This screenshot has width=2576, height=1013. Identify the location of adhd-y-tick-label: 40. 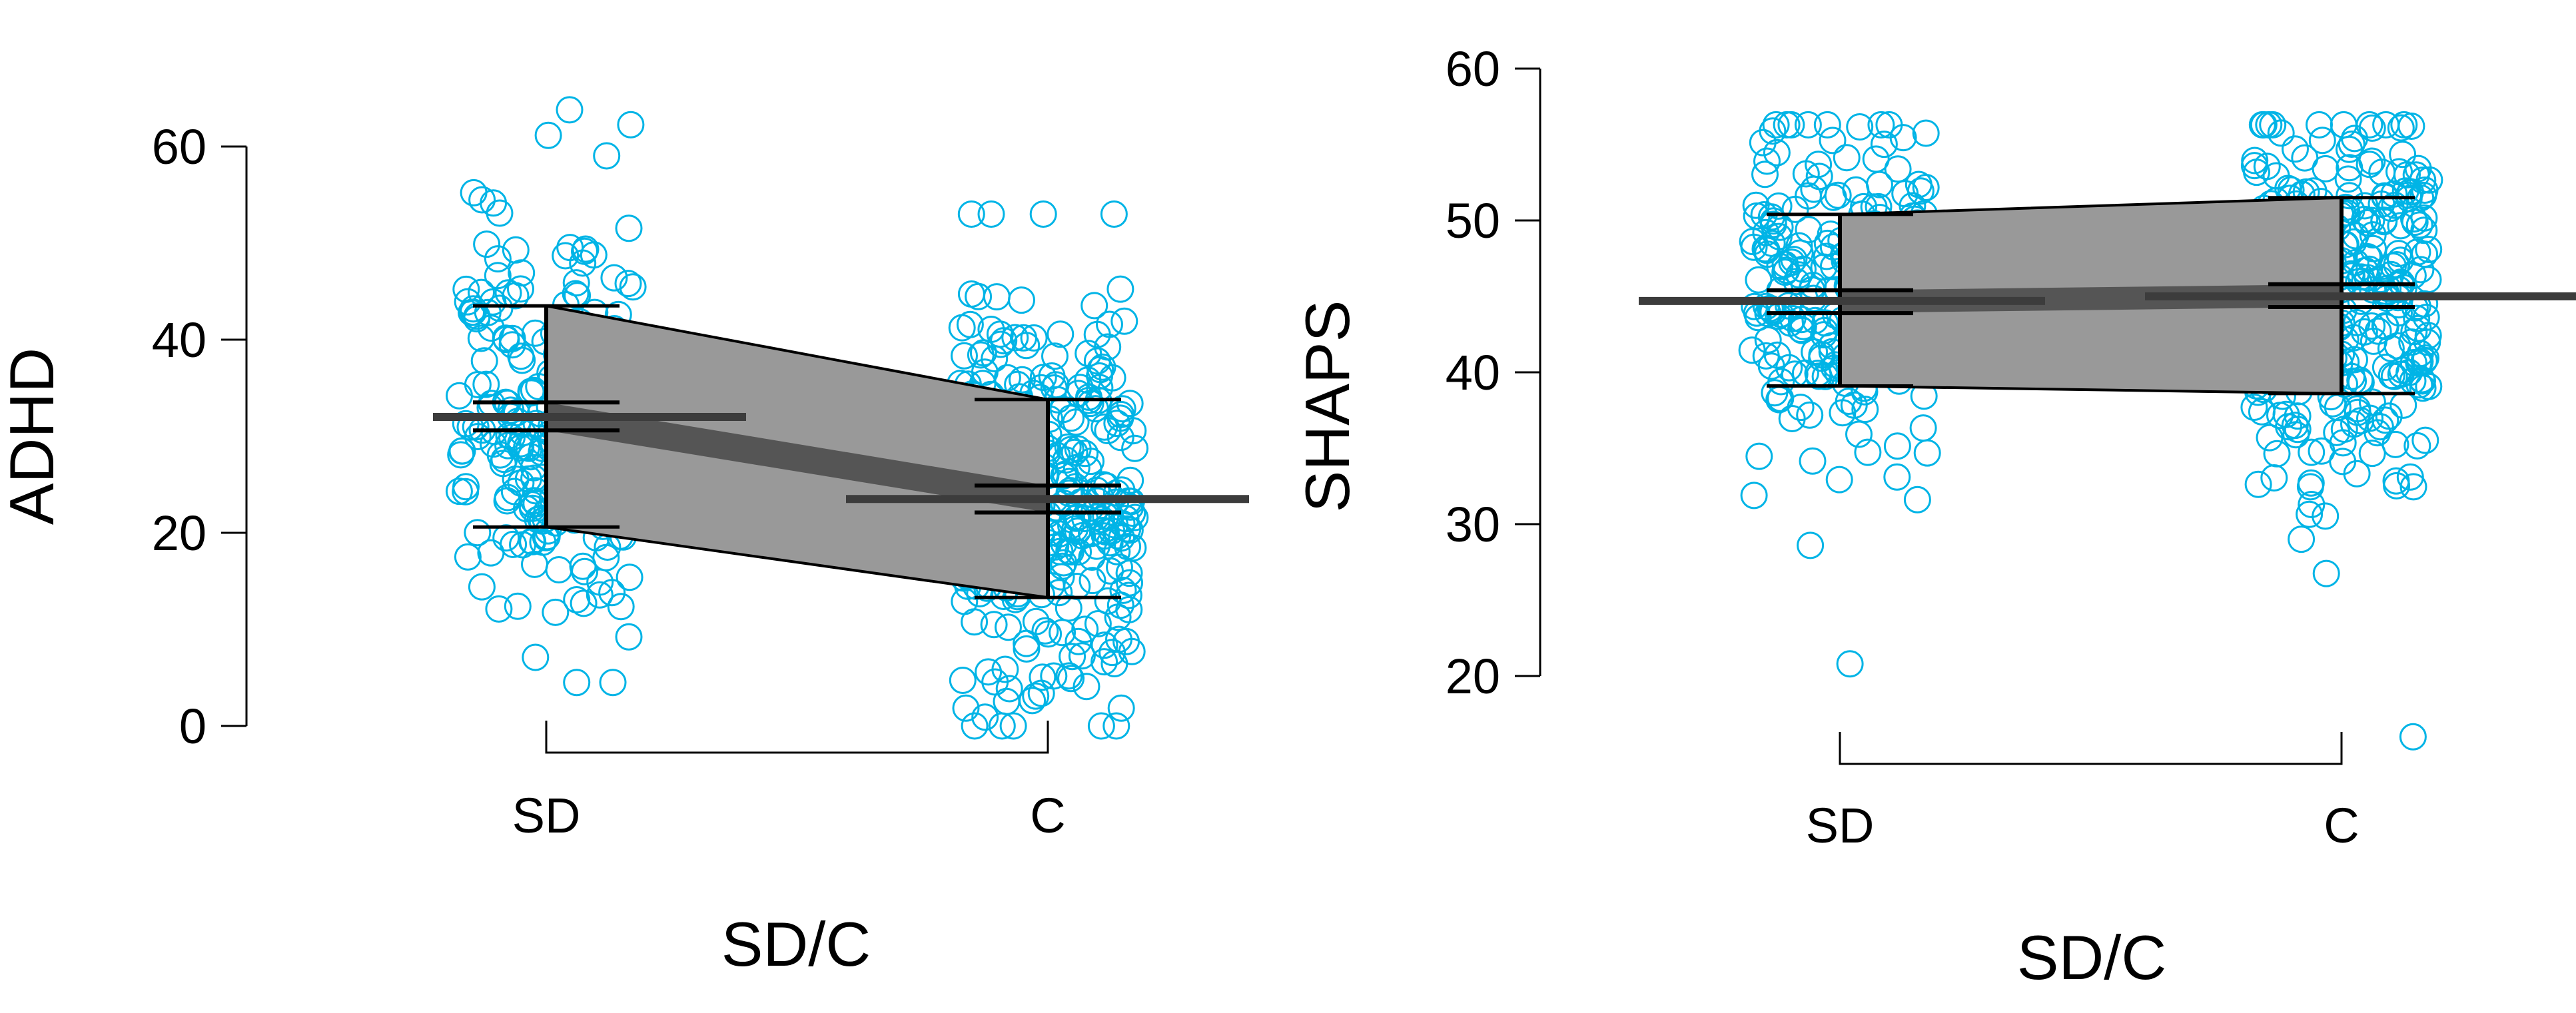
(179, 340).